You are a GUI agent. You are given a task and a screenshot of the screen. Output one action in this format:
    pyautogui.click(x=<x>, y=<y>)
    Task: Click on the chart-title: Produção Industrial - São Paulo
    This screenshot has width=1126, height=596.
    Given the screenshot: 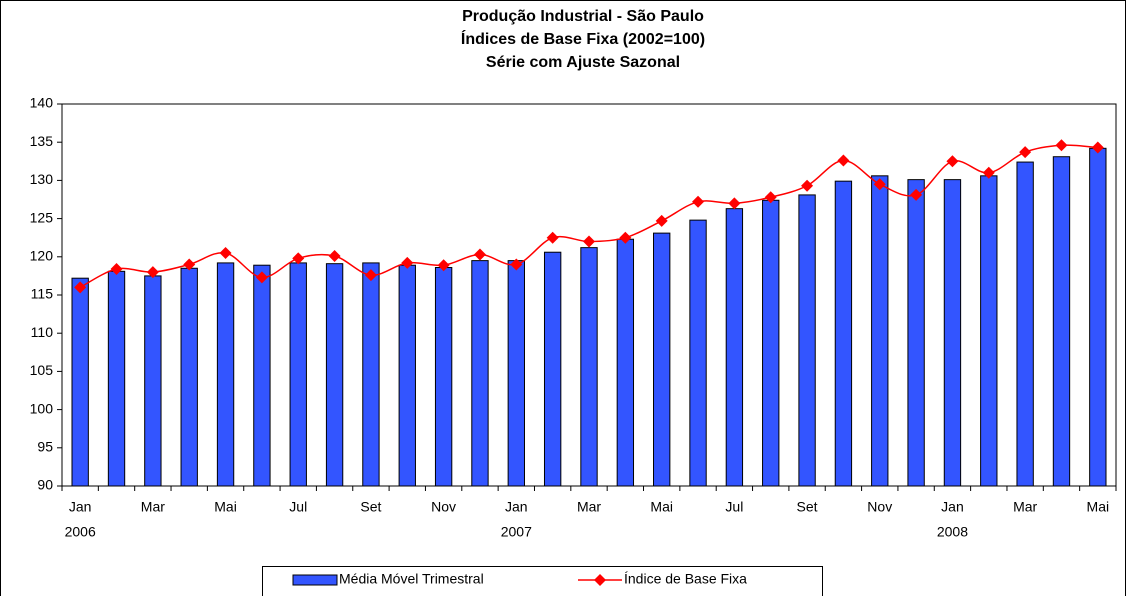 What is the action you would take?
    pyautogui.click(x=583, y=16)
    